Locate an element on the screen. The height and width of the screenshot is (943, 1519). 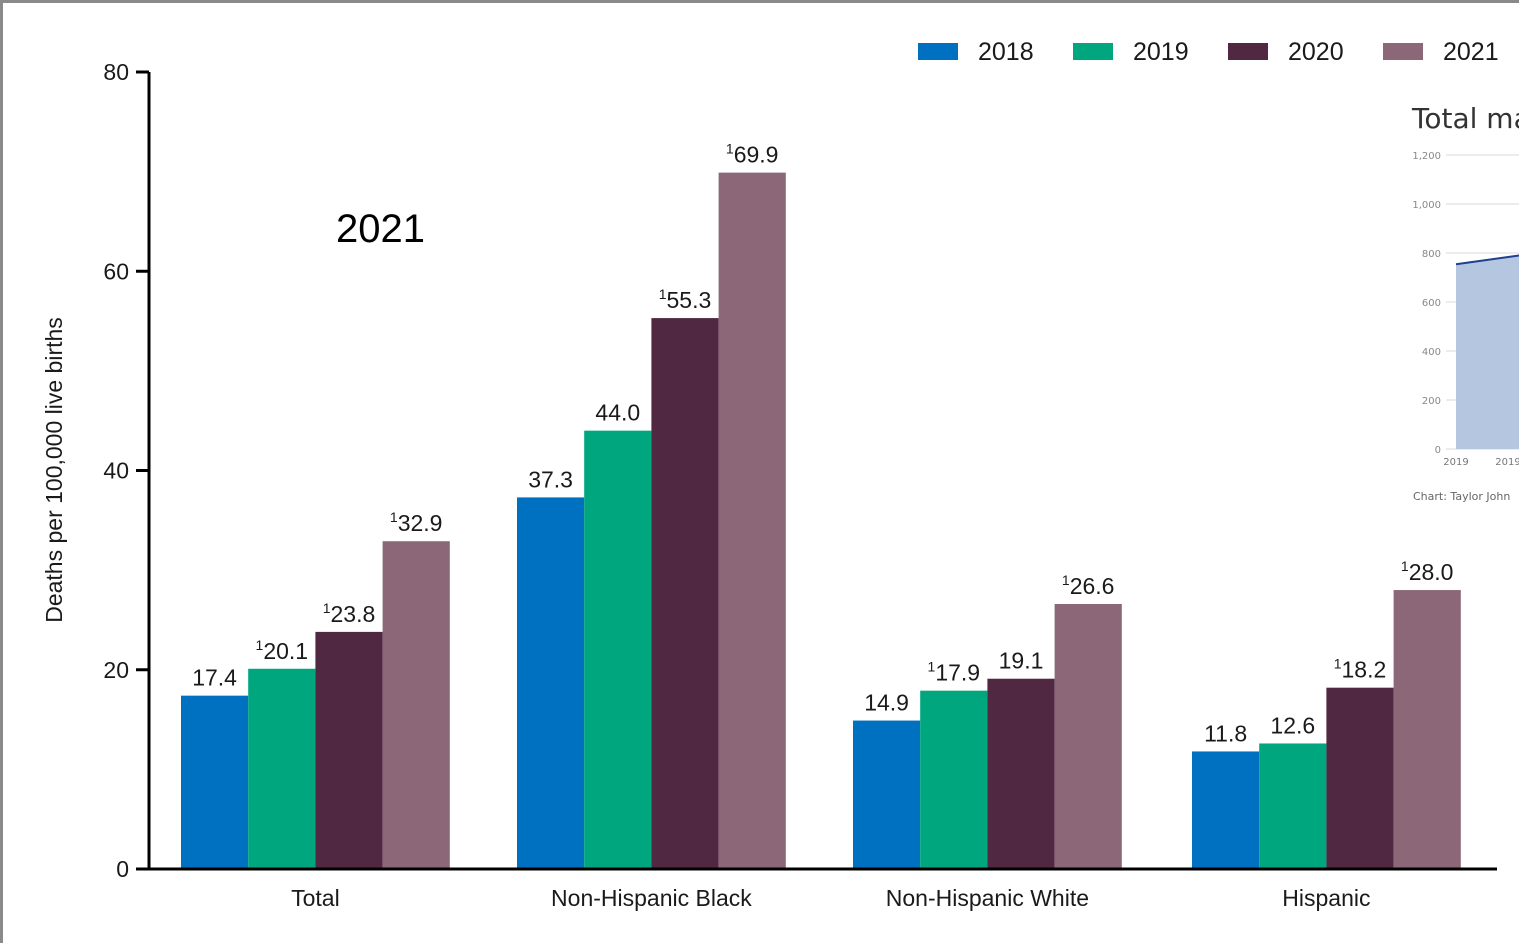
y-tick-label: 20 is located at coordinates (116, 670).